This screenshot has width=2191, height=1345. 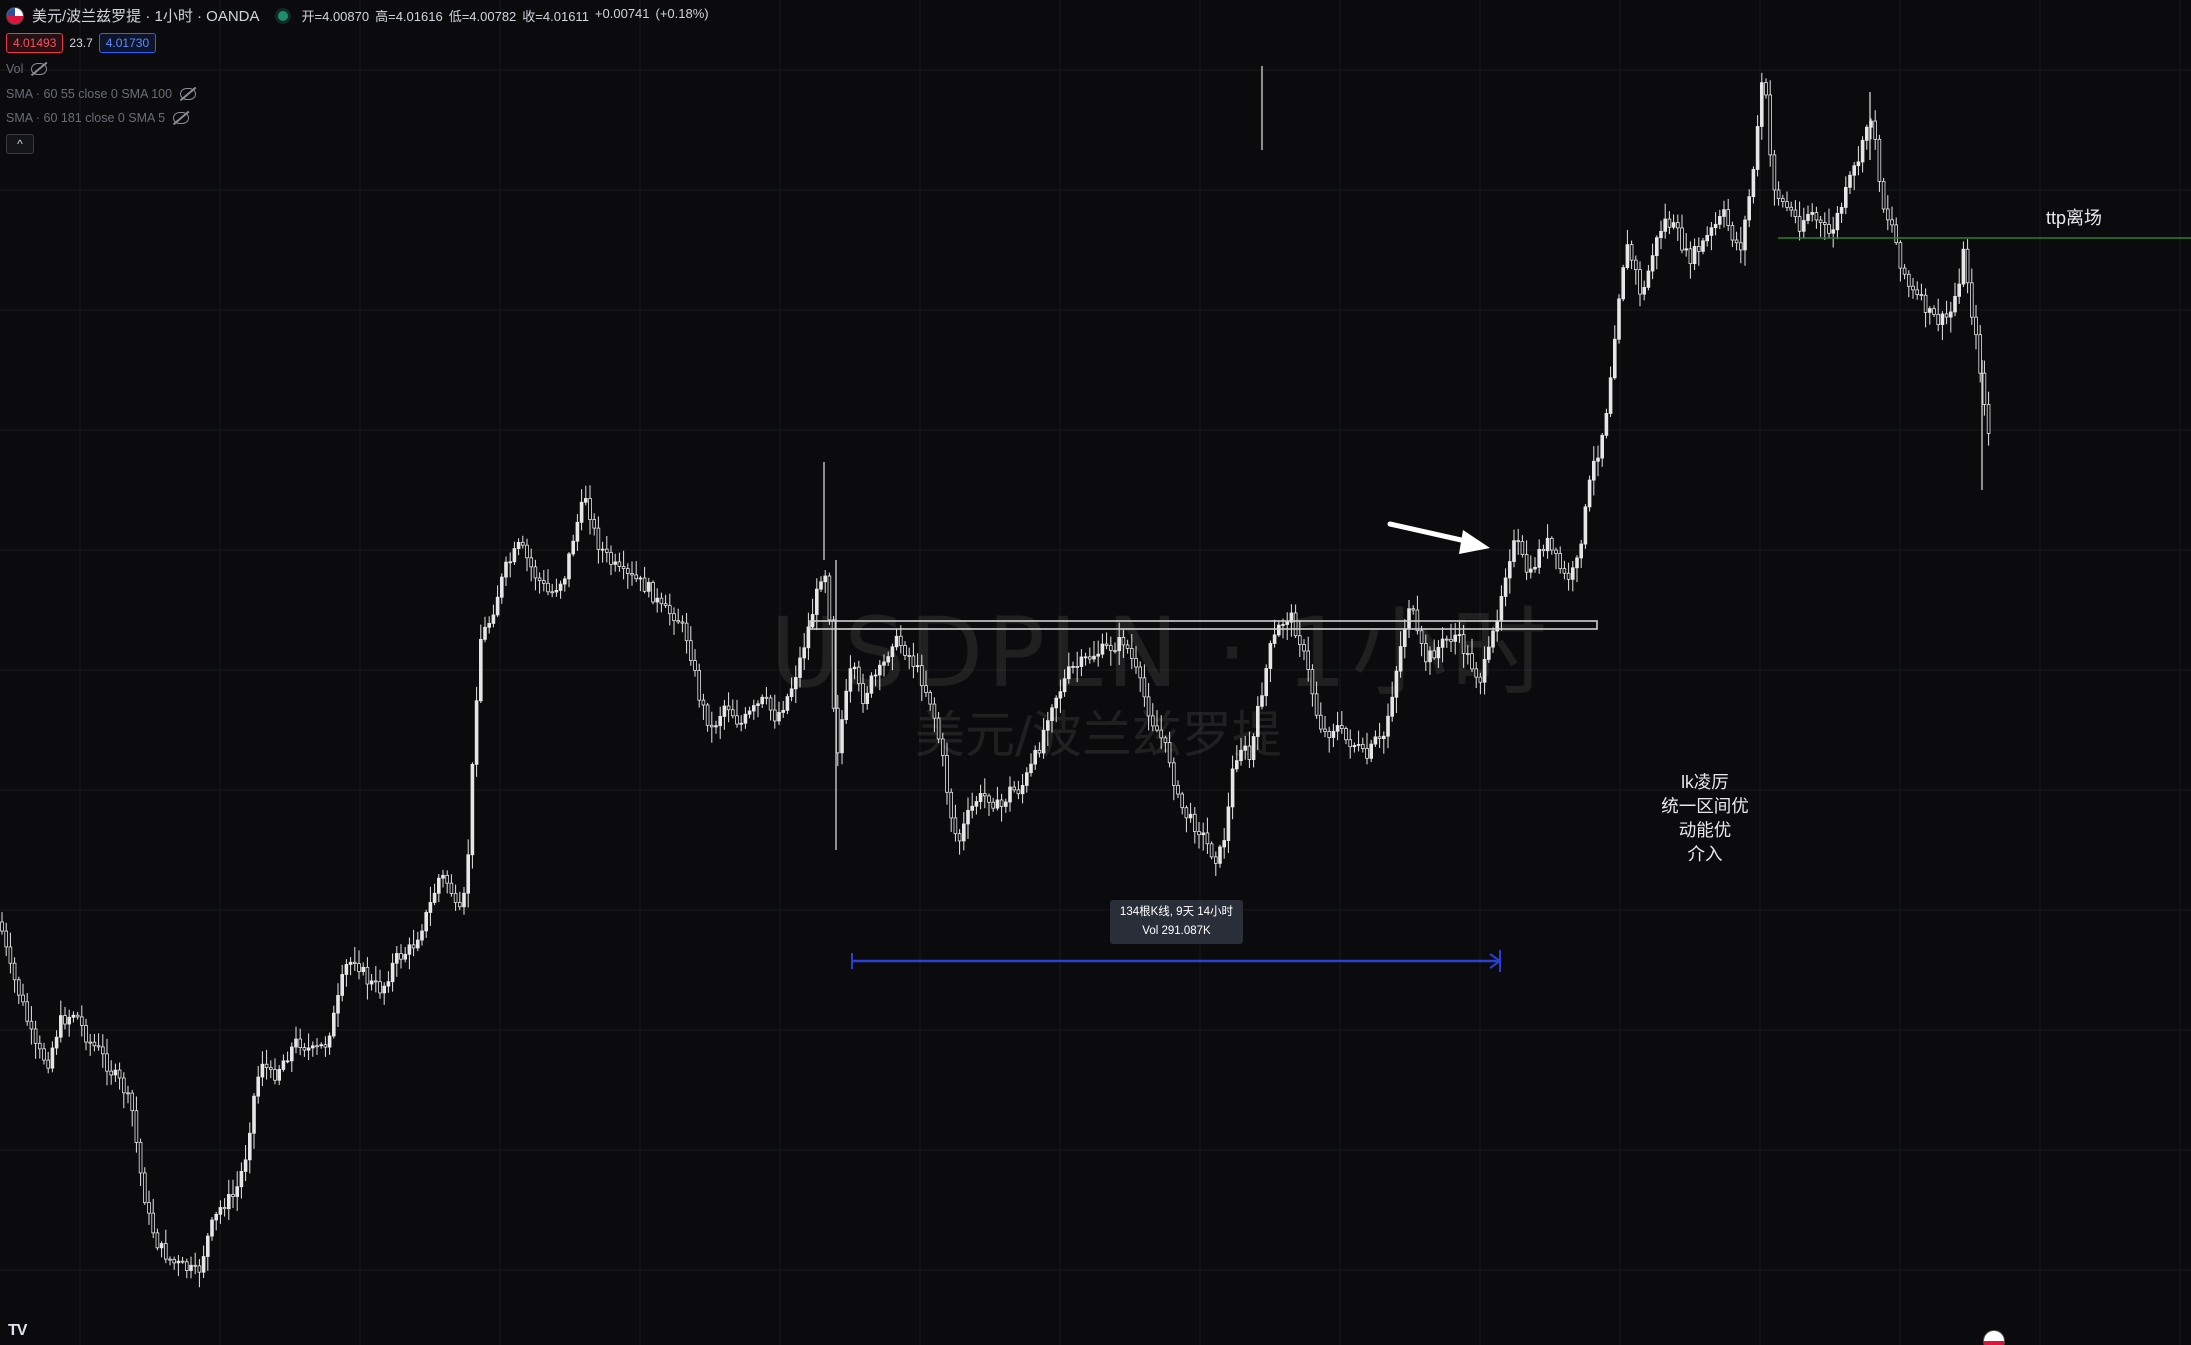 I want to click on currency-flag-icon, so click(x=1994, y=1337).